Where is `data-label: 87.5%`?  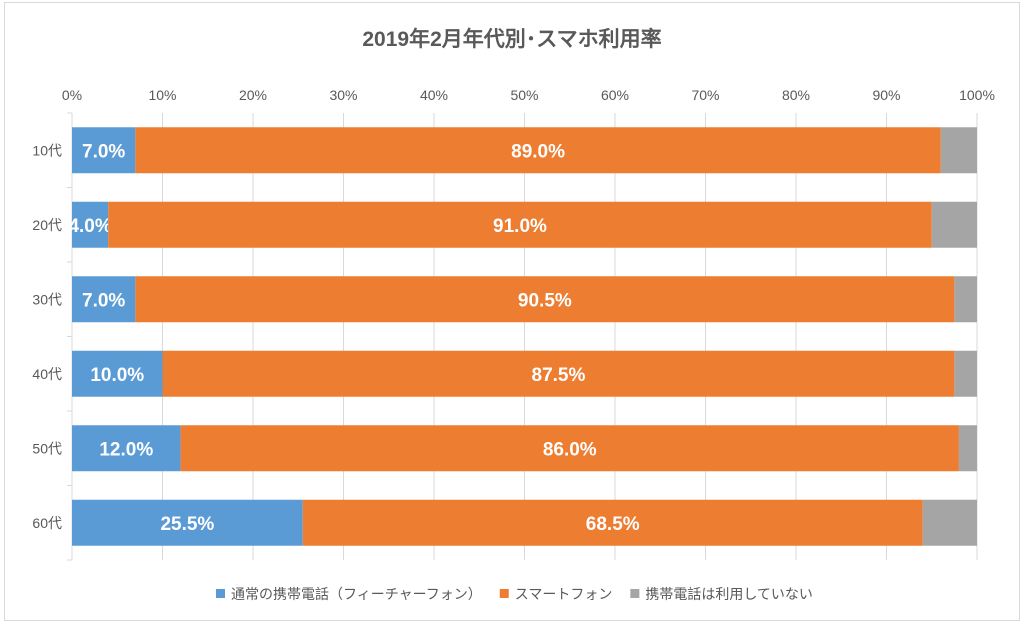
data-label: 87.5% is located at coordinates (559, 375).